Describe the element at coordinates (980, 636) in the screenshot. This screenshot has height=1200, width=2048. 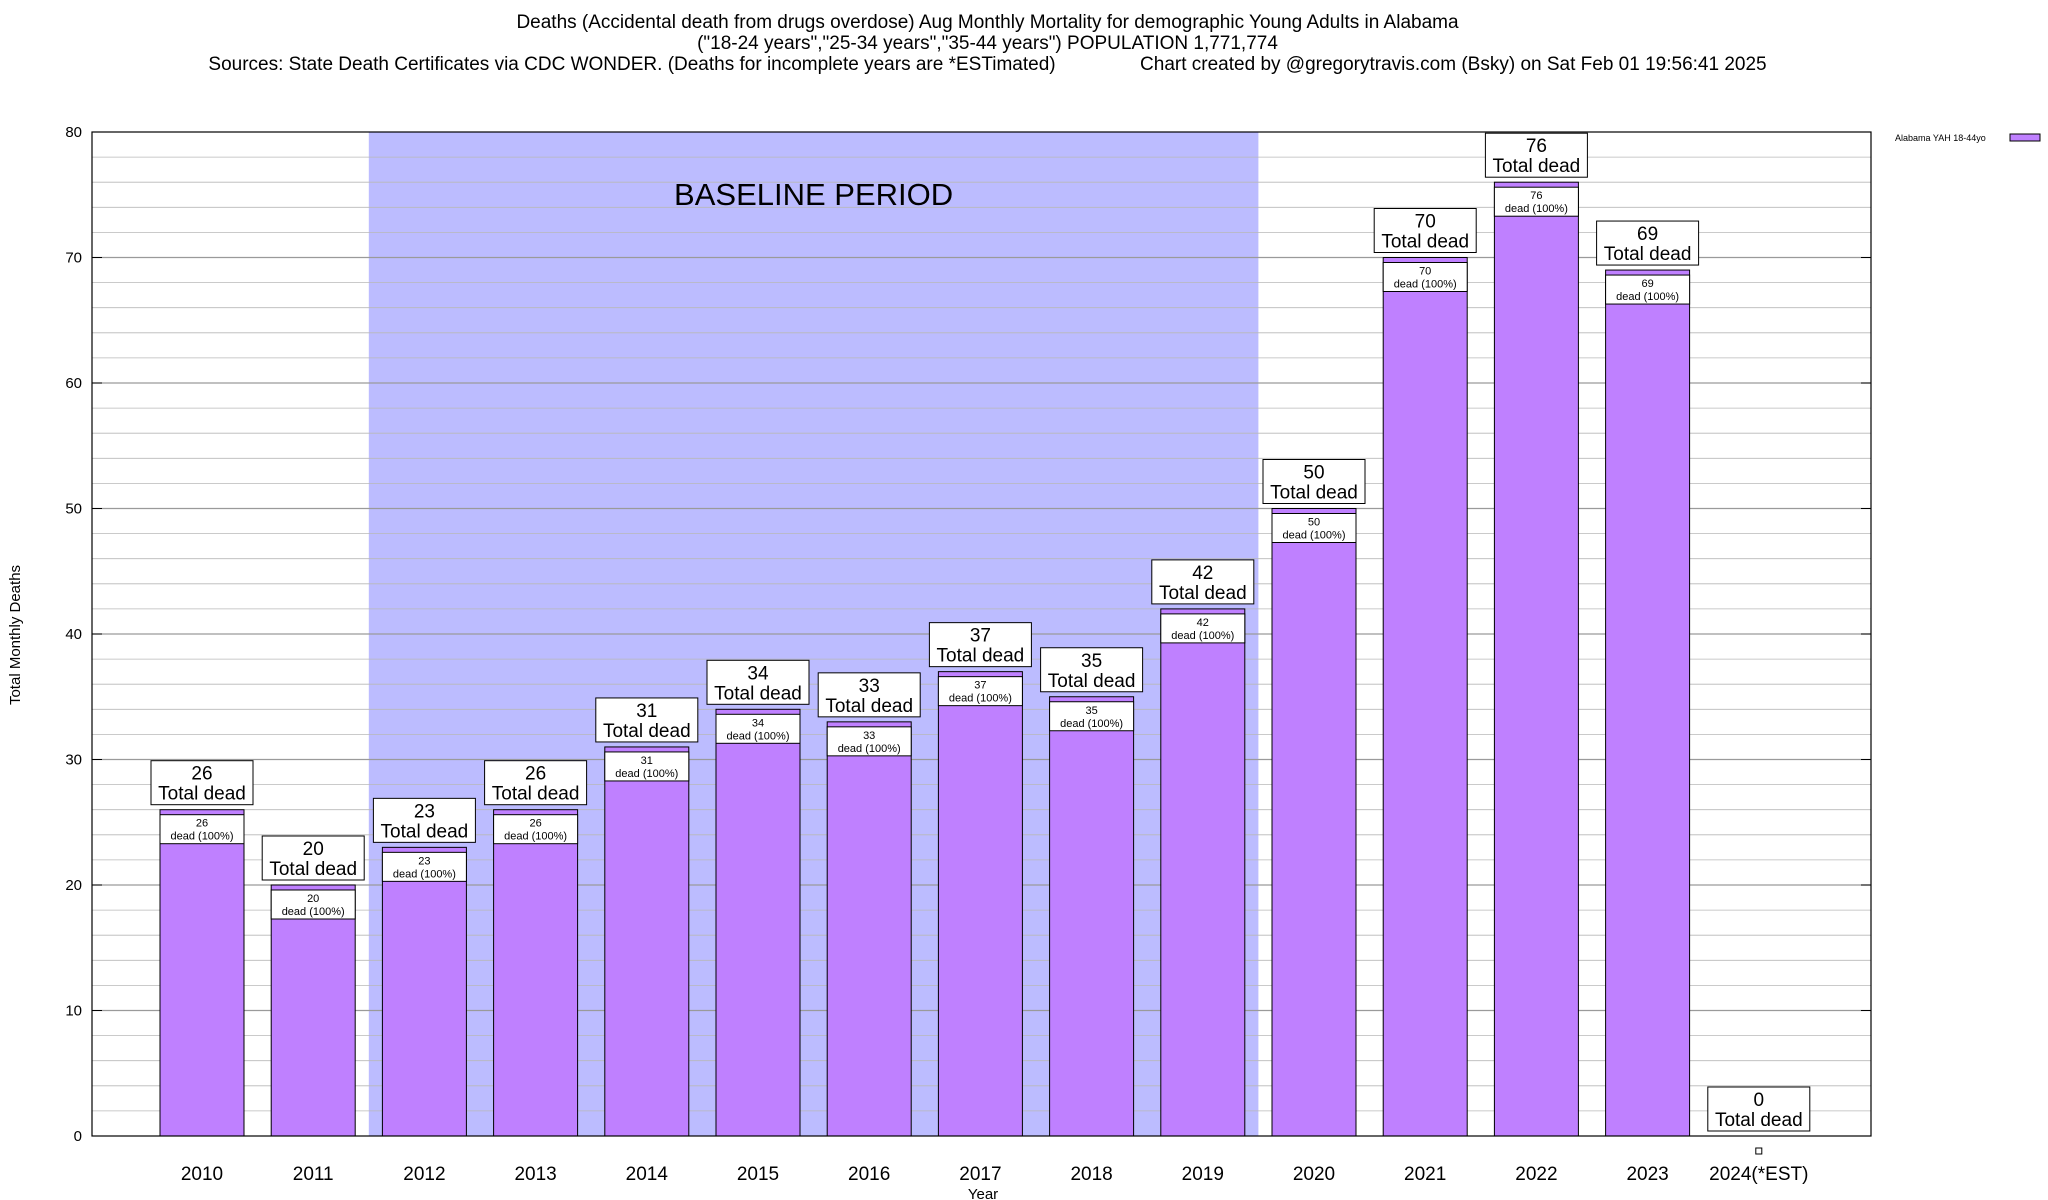
I see `total-label-value: 37` at that location.